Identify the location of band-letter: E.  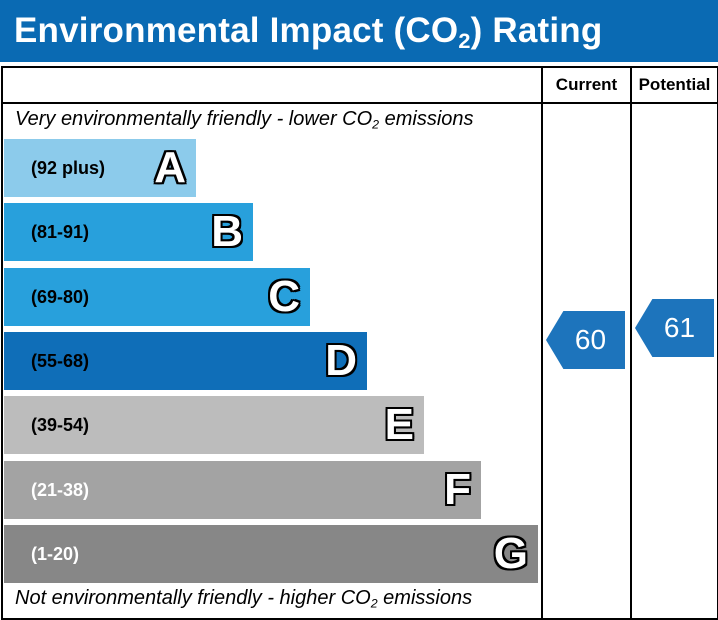
(399, 424).